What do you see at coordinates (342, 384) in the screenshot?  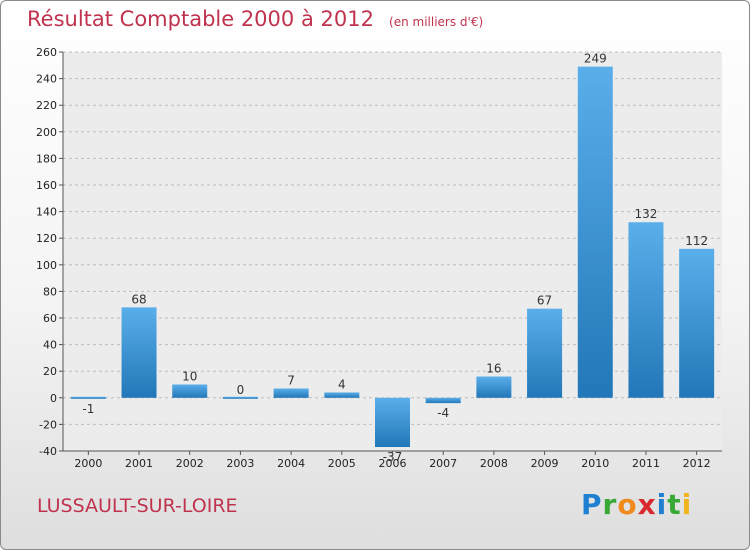 I see `data-label: 4` at bounding box center [342, 384].